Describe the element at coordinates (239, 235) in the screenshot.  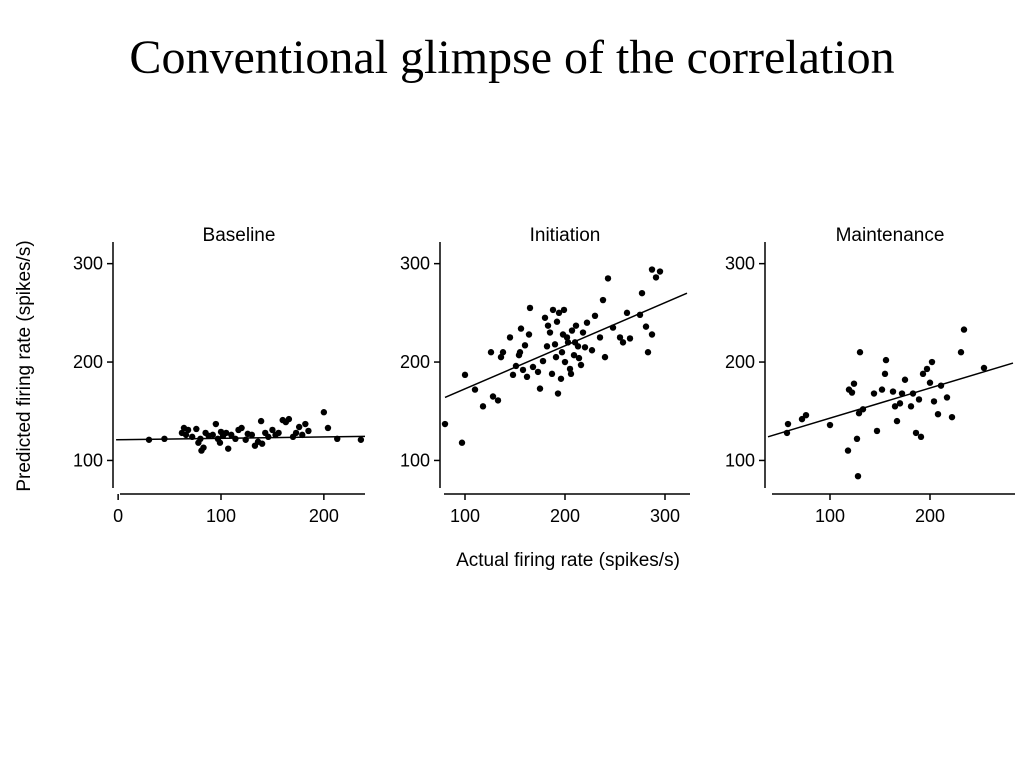
I see `panel-title: Baseline` at that location.